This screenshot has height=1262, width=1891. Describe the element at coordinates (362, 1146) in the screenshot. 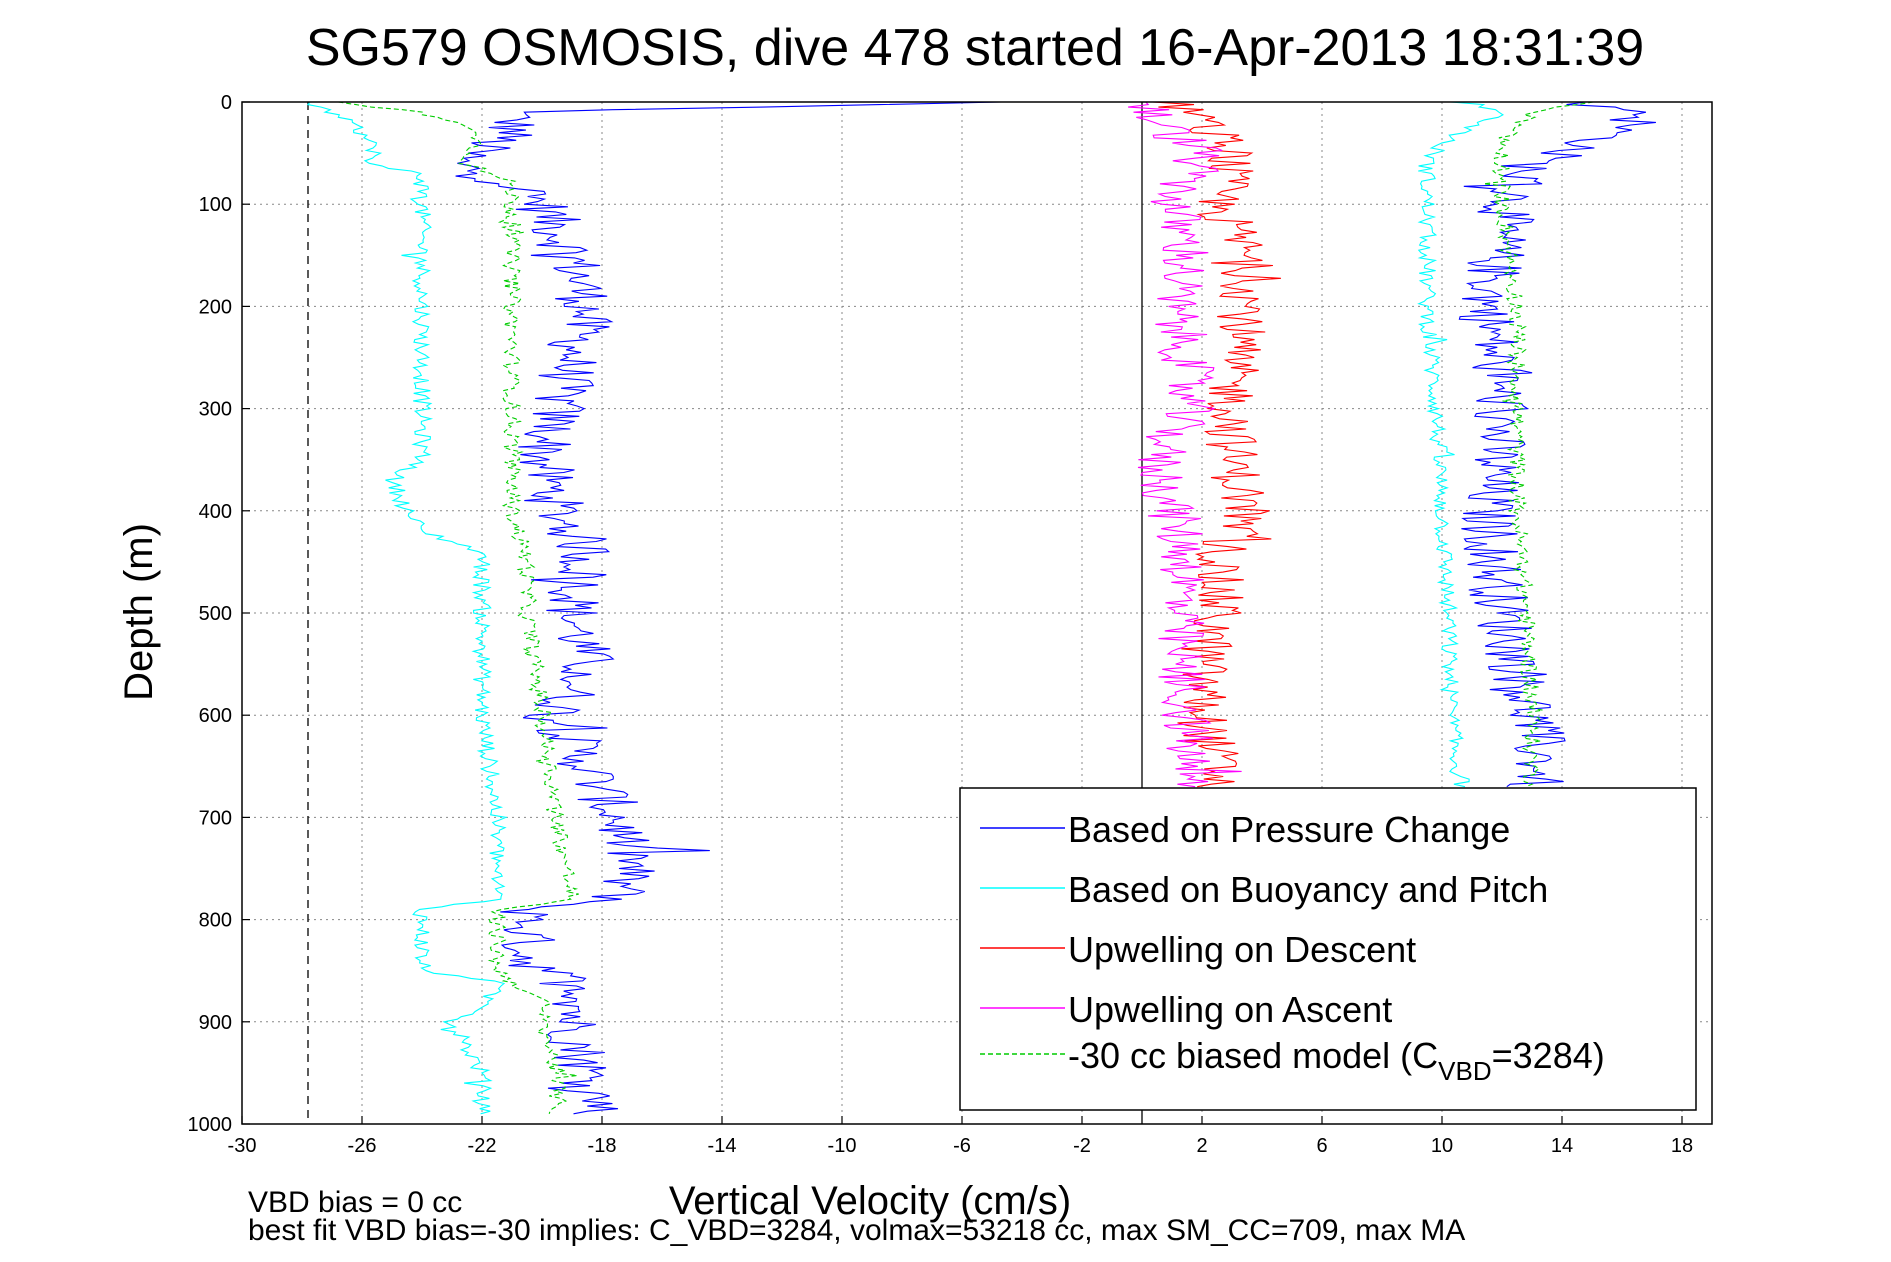

I see `x-tick-label: -26` at that location.